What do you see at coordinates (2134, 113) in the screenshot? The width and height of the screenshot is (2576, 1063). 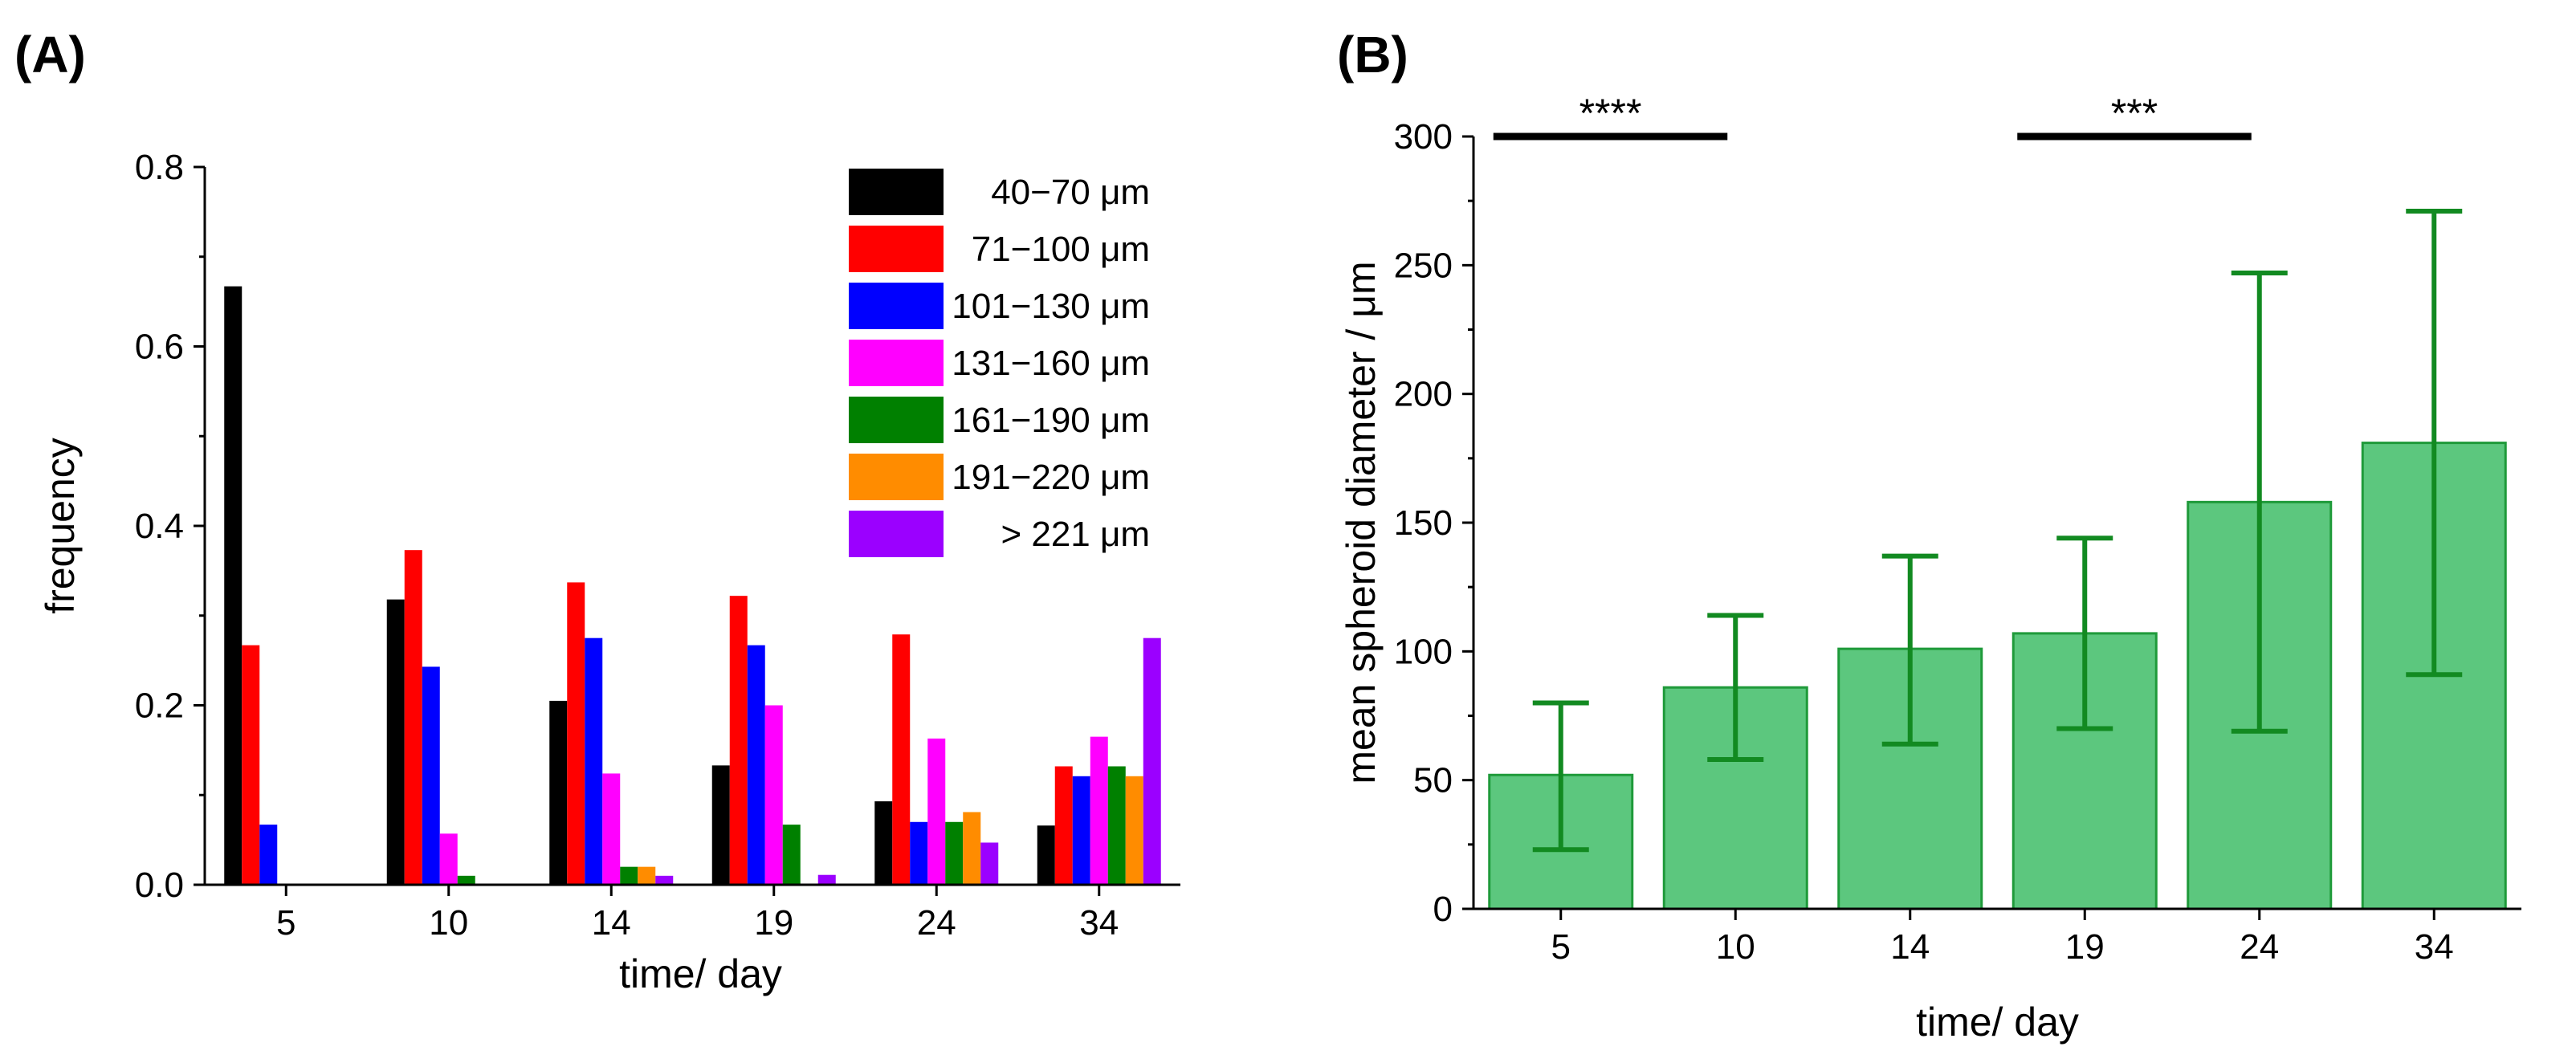 I see `significance-label: ***` at bounding box center [2134, 113].